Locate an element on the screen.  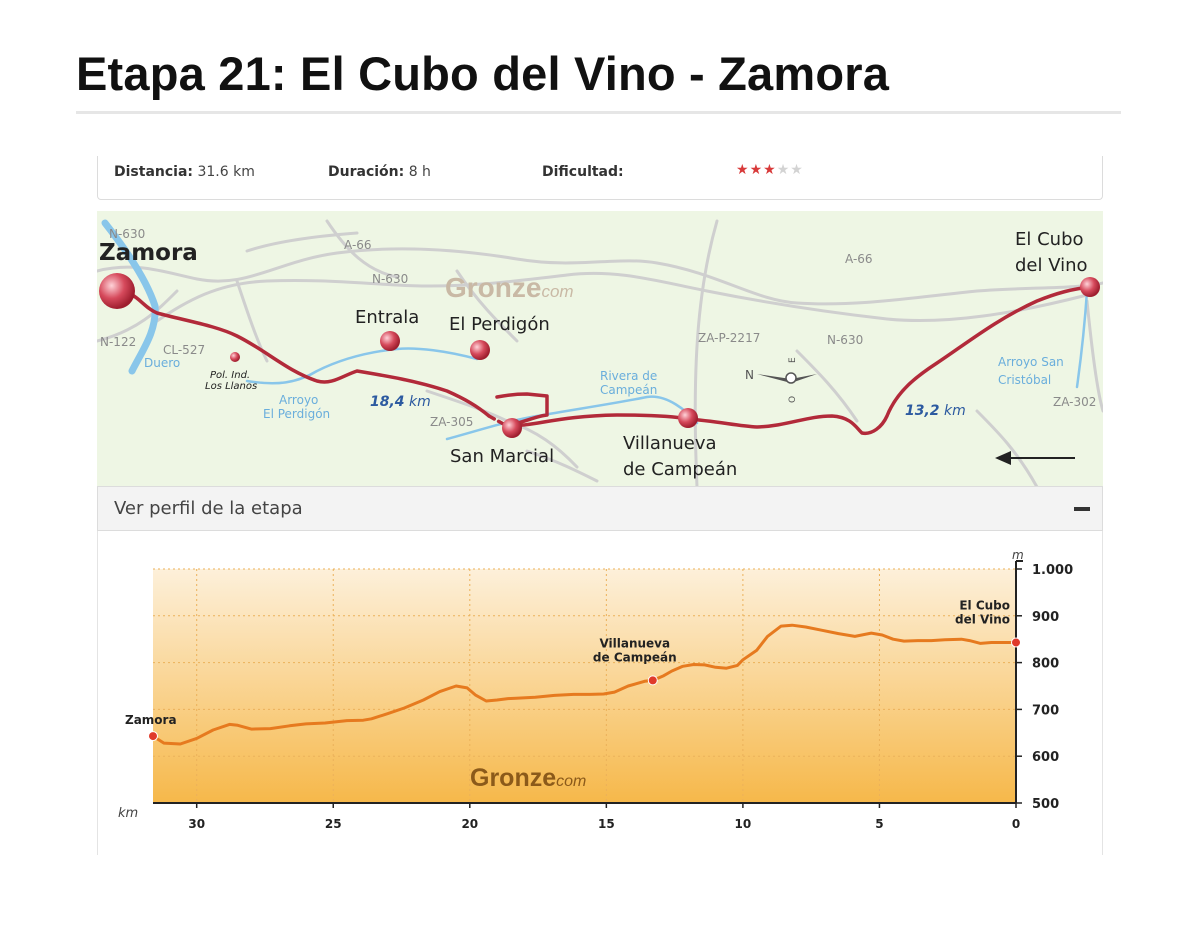
water-label: El Perdigón is located at coordinates (296, 414).